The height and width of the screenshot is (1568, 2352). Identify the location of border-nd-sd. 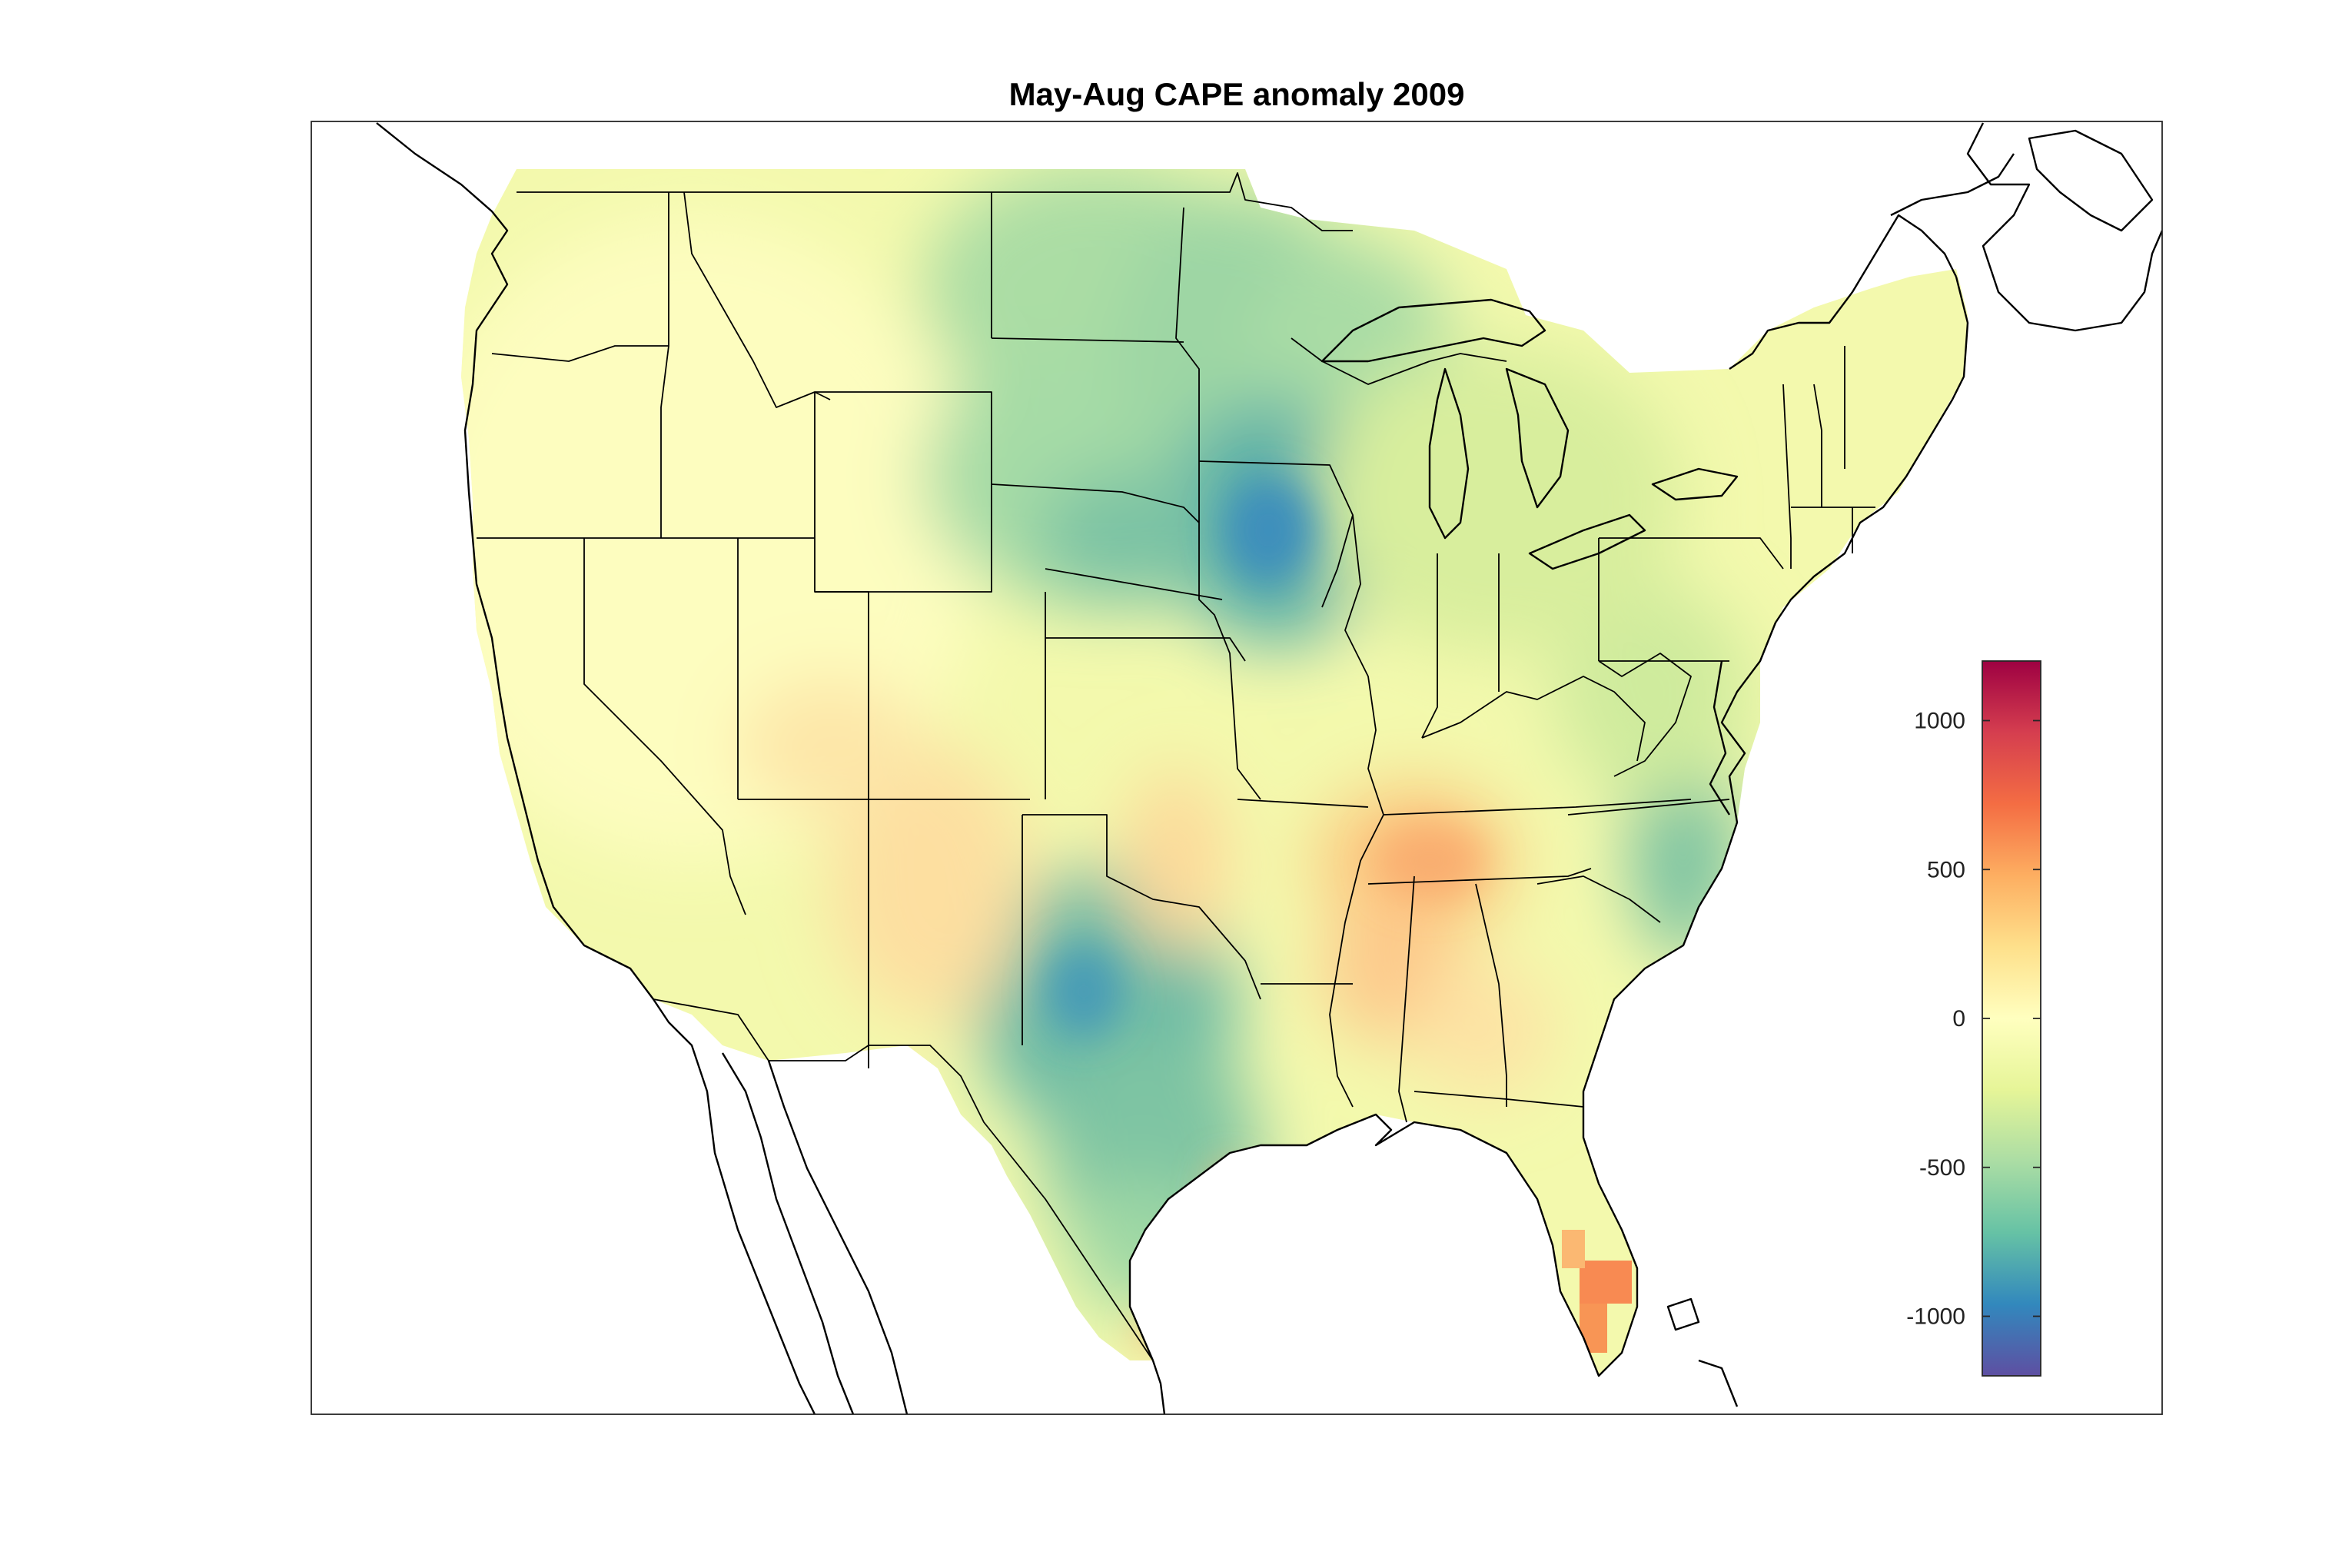
(1087, 340).